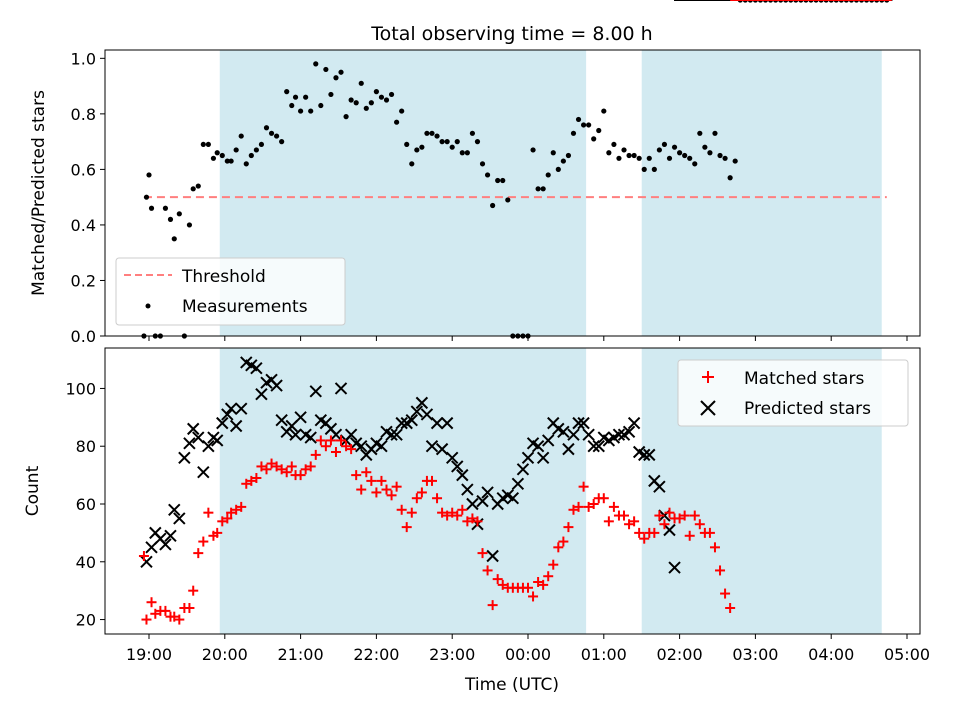  Describe the element at coordinates (148, 306) in the screenshot. I see `legend-measurements-swatch` at that location.